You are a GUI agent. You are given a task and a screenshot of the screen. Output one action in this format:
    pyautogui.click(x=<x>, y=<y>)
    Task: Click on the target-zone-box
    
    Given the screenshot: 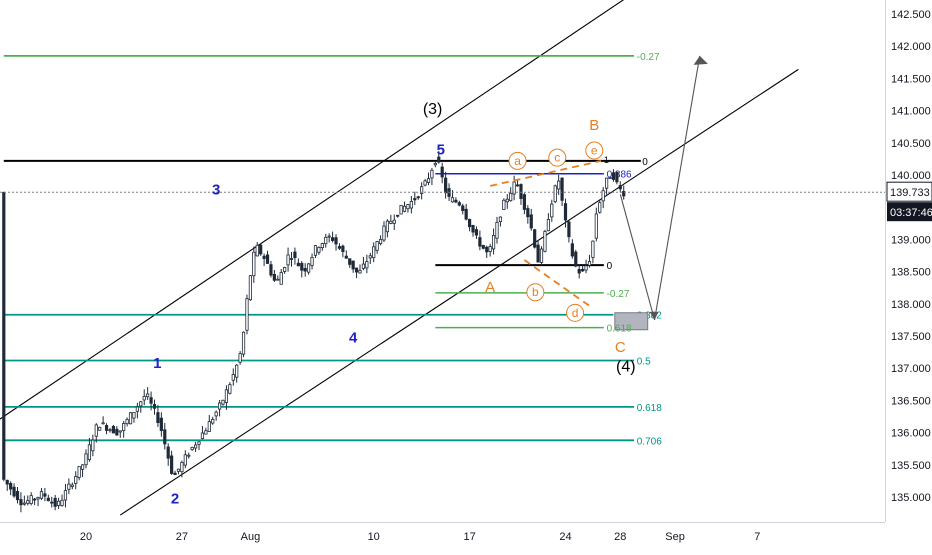 What is the action you would take?
    pyautogui.click(x=631, y=321)
    